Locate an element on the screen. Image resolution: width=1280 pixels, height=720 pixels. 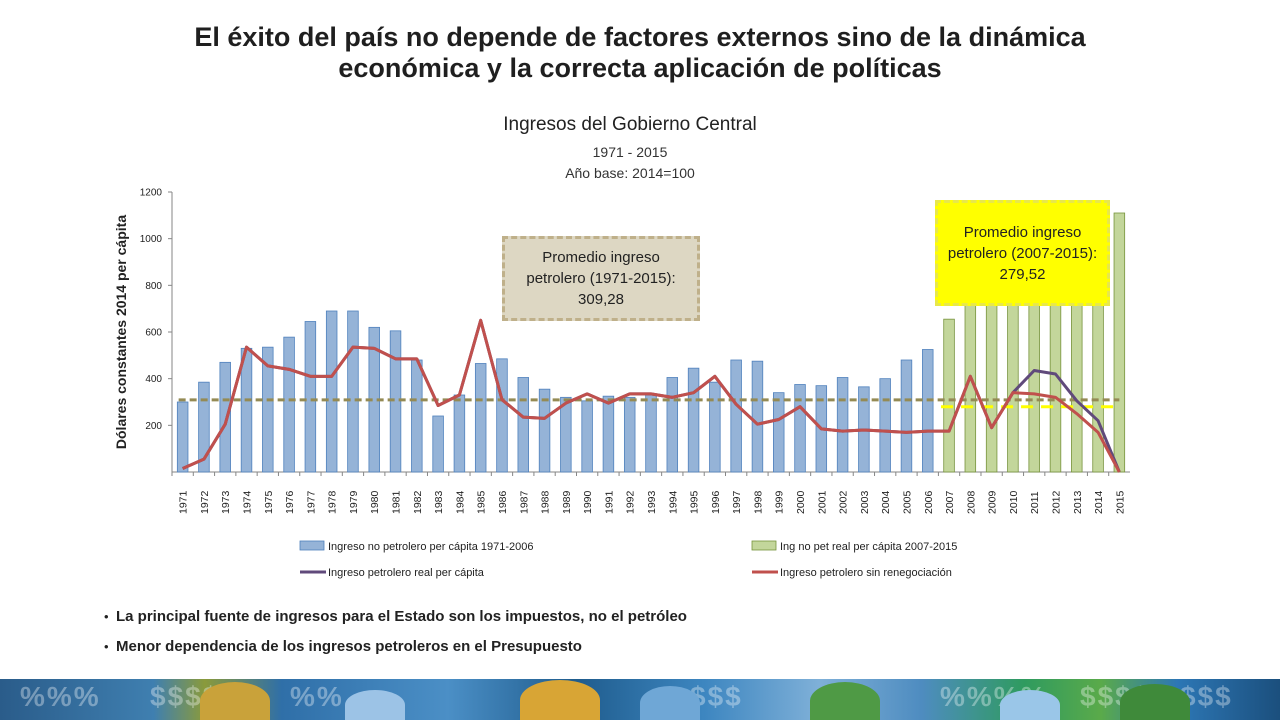
x-tick-label: 1992 is located at coordinates (631, 502).